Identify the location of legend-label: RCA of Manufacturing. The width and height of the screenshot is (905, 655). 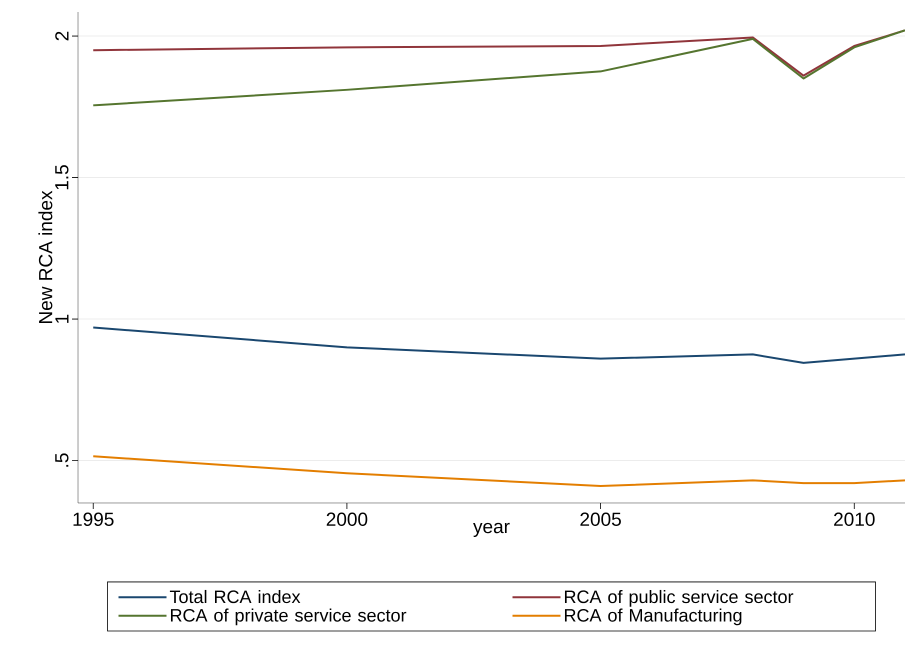
(653, 617).